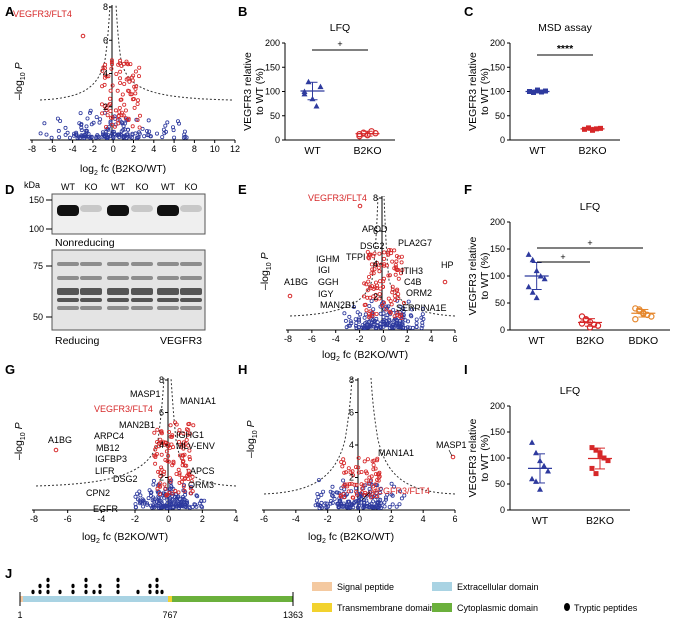  I want to click on domain-start: 1, so click(19, 615).